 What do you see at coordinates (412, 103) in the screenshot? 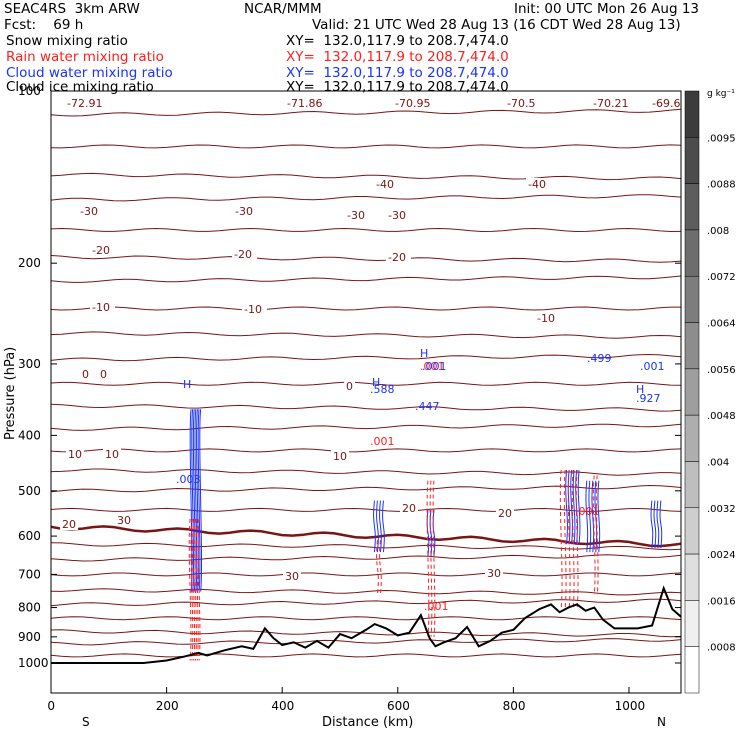
I see `top-temp-label: -70.95` at bounding box center [412, 103].